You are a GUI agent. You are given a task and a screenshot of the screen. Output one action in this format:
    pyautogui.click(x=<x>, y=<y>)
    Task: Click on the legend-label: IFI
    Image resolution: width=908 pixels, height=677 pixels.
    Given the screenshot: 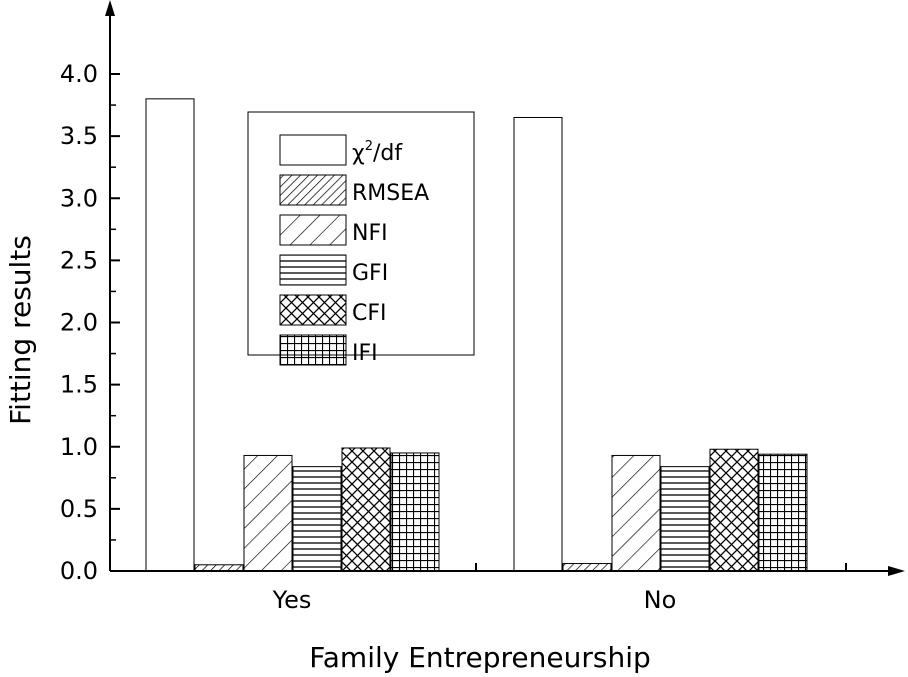 What is the action you would take?
    pyautogui.click(x=365, y=353)
    